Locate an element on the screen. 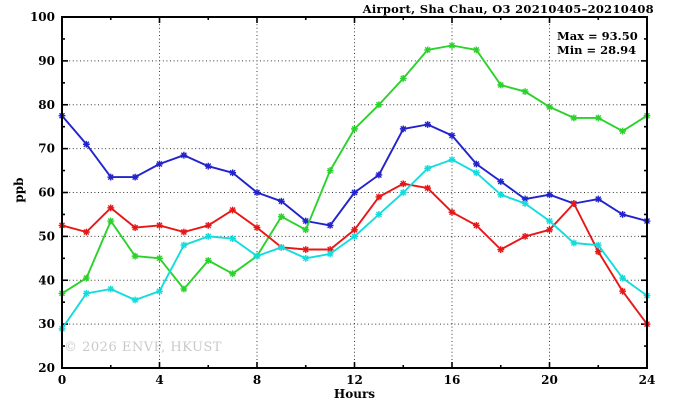 Image resolution: width=674 pixels, height=409 pixels. y-tick-label: 40 is located at coordinates (46, 280).